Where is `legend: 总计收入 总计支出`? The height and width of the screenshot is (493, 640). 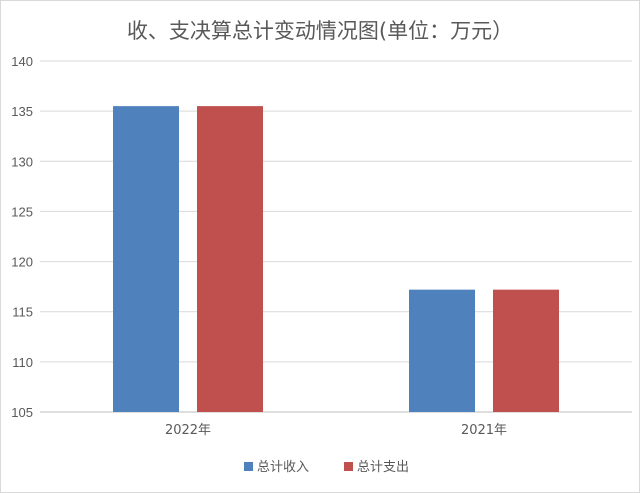
legend: 总计收入 总计支出 is located at coordinates (326, 467).